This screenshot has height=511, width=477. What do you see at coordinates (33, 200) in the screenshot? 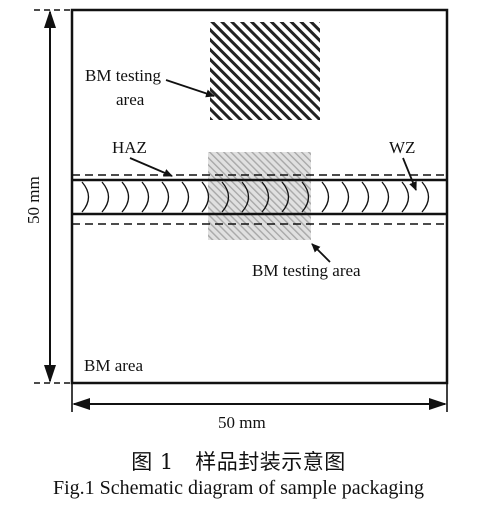
I see `label-height-dimension: 50 mm` at bounding box center [33, 200].